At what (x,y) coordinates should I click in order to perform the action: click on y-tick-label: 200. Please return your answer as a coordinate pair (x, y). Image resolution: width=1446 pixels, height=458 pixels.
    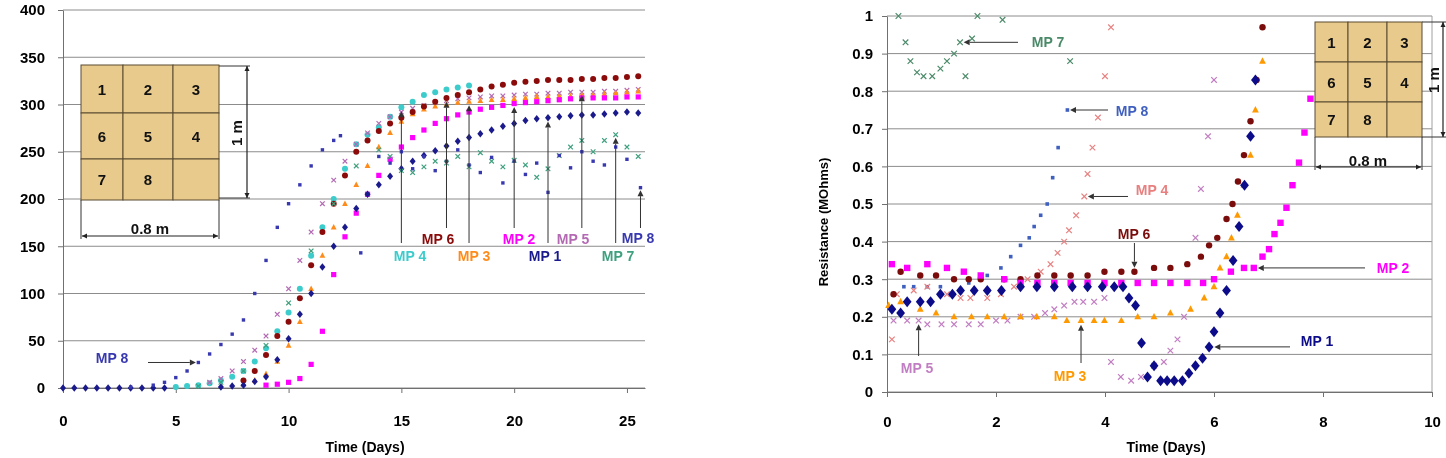
    Looking at the image, I should click on (32, 199).